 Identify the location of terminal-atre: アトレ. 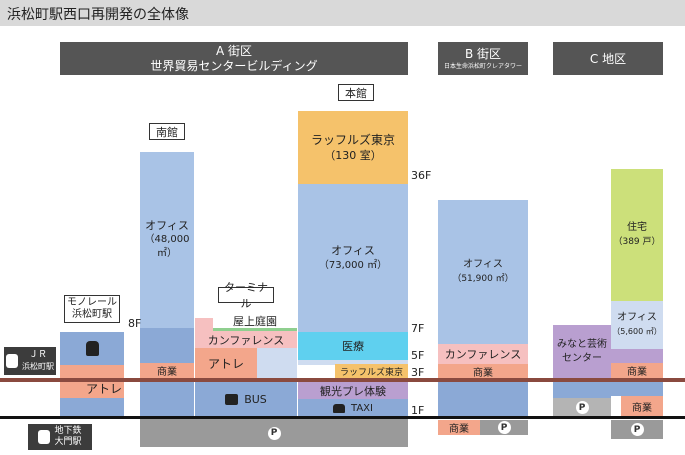
(226, 363).